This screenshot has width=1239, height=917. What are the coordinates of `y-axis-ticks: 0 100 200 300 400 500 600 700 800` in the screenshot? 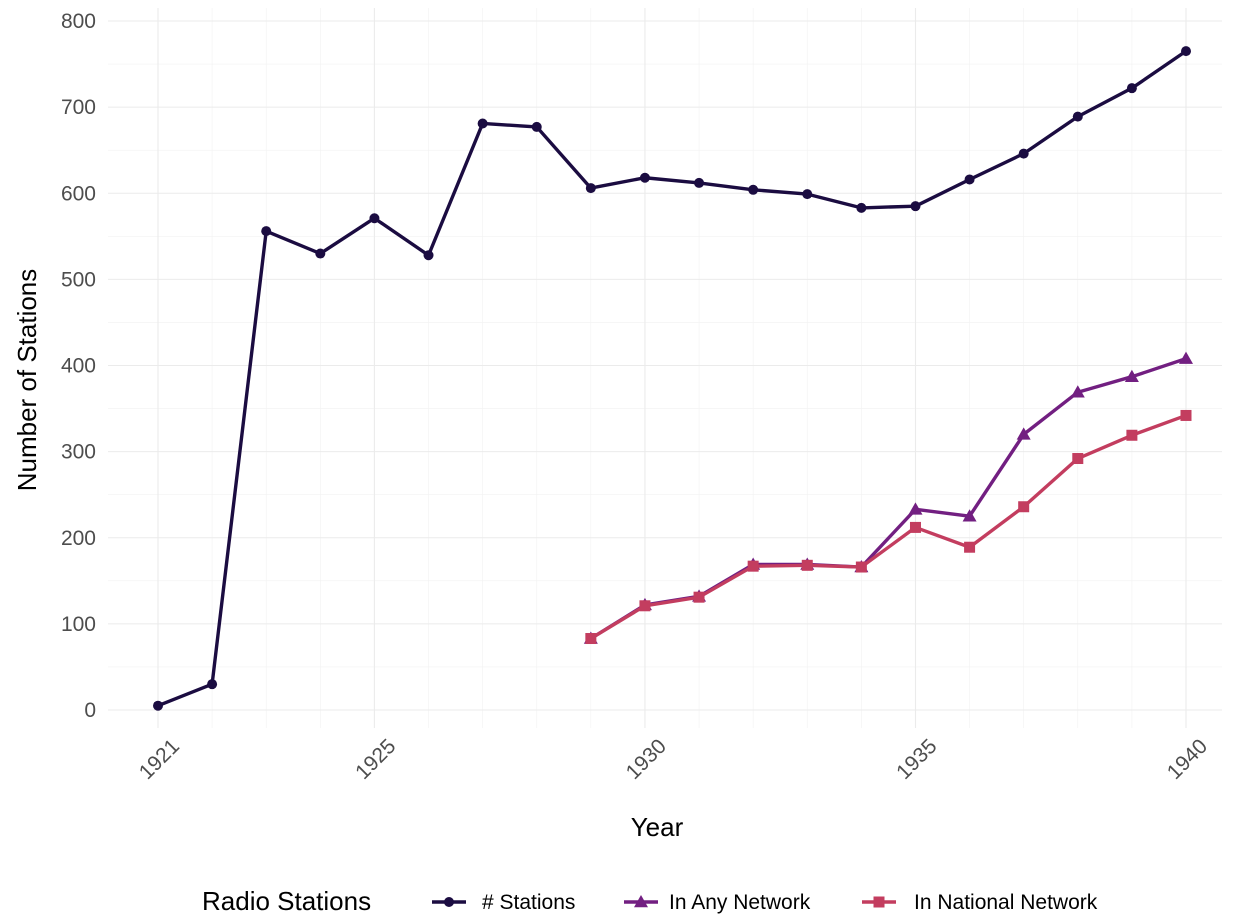 It's located at (78, 366).